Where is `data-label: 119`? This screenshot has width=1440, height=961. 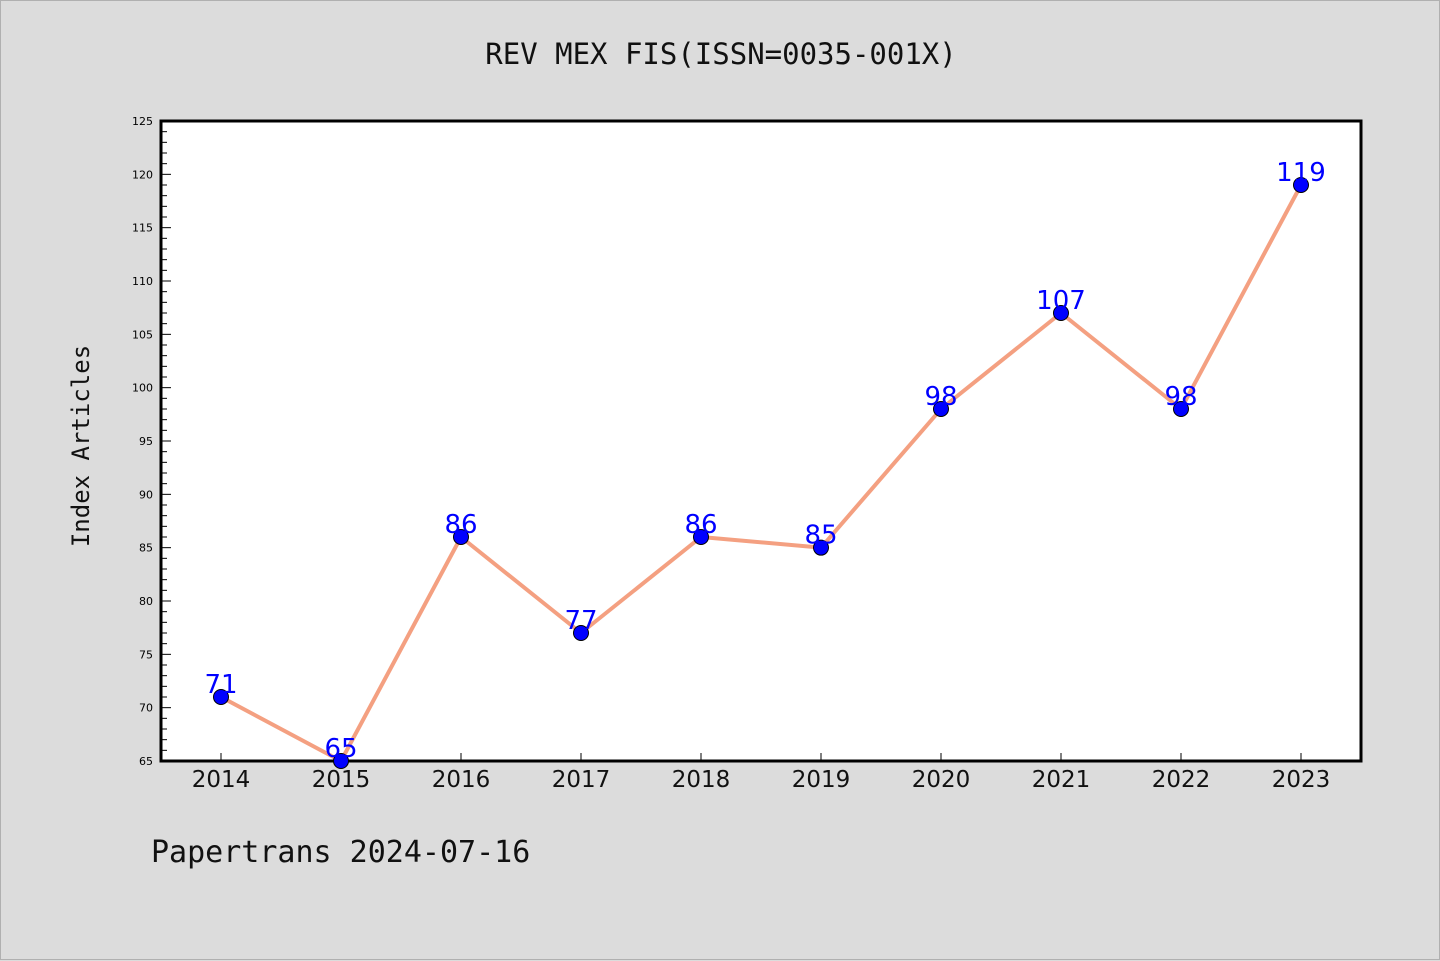
data-label: 119 is located at coordinates (1301, 173).